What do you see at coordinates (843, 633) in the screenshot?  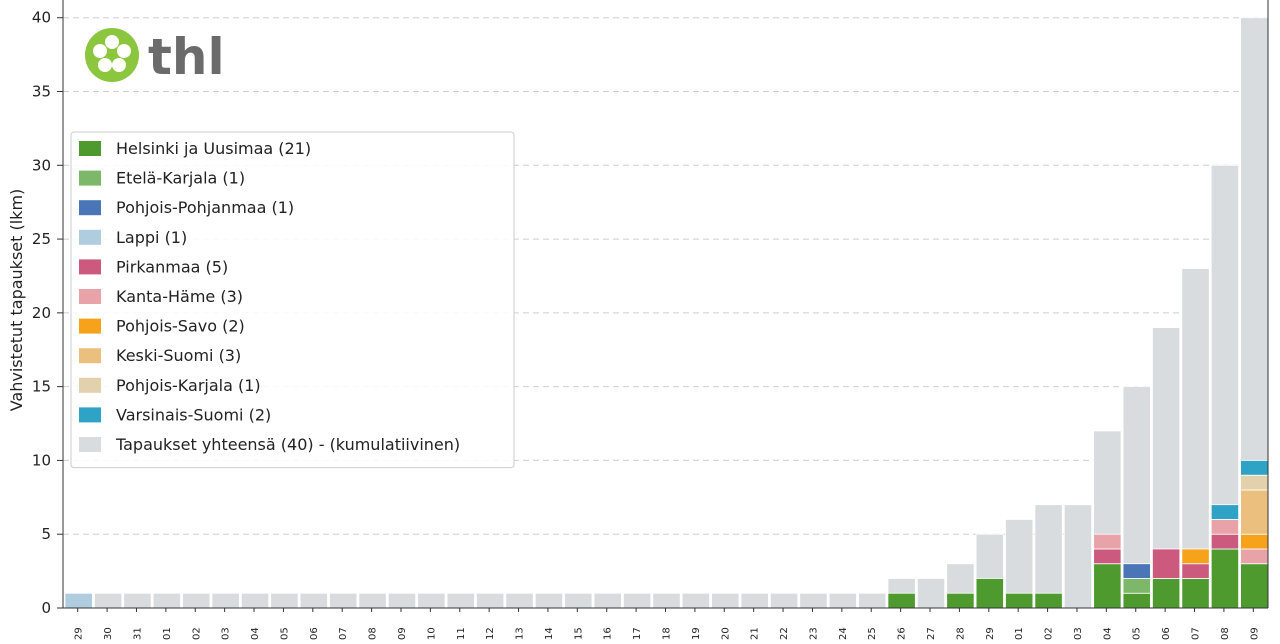 I see `x-tick-label: 2-24` at bounding box center [843, 633].